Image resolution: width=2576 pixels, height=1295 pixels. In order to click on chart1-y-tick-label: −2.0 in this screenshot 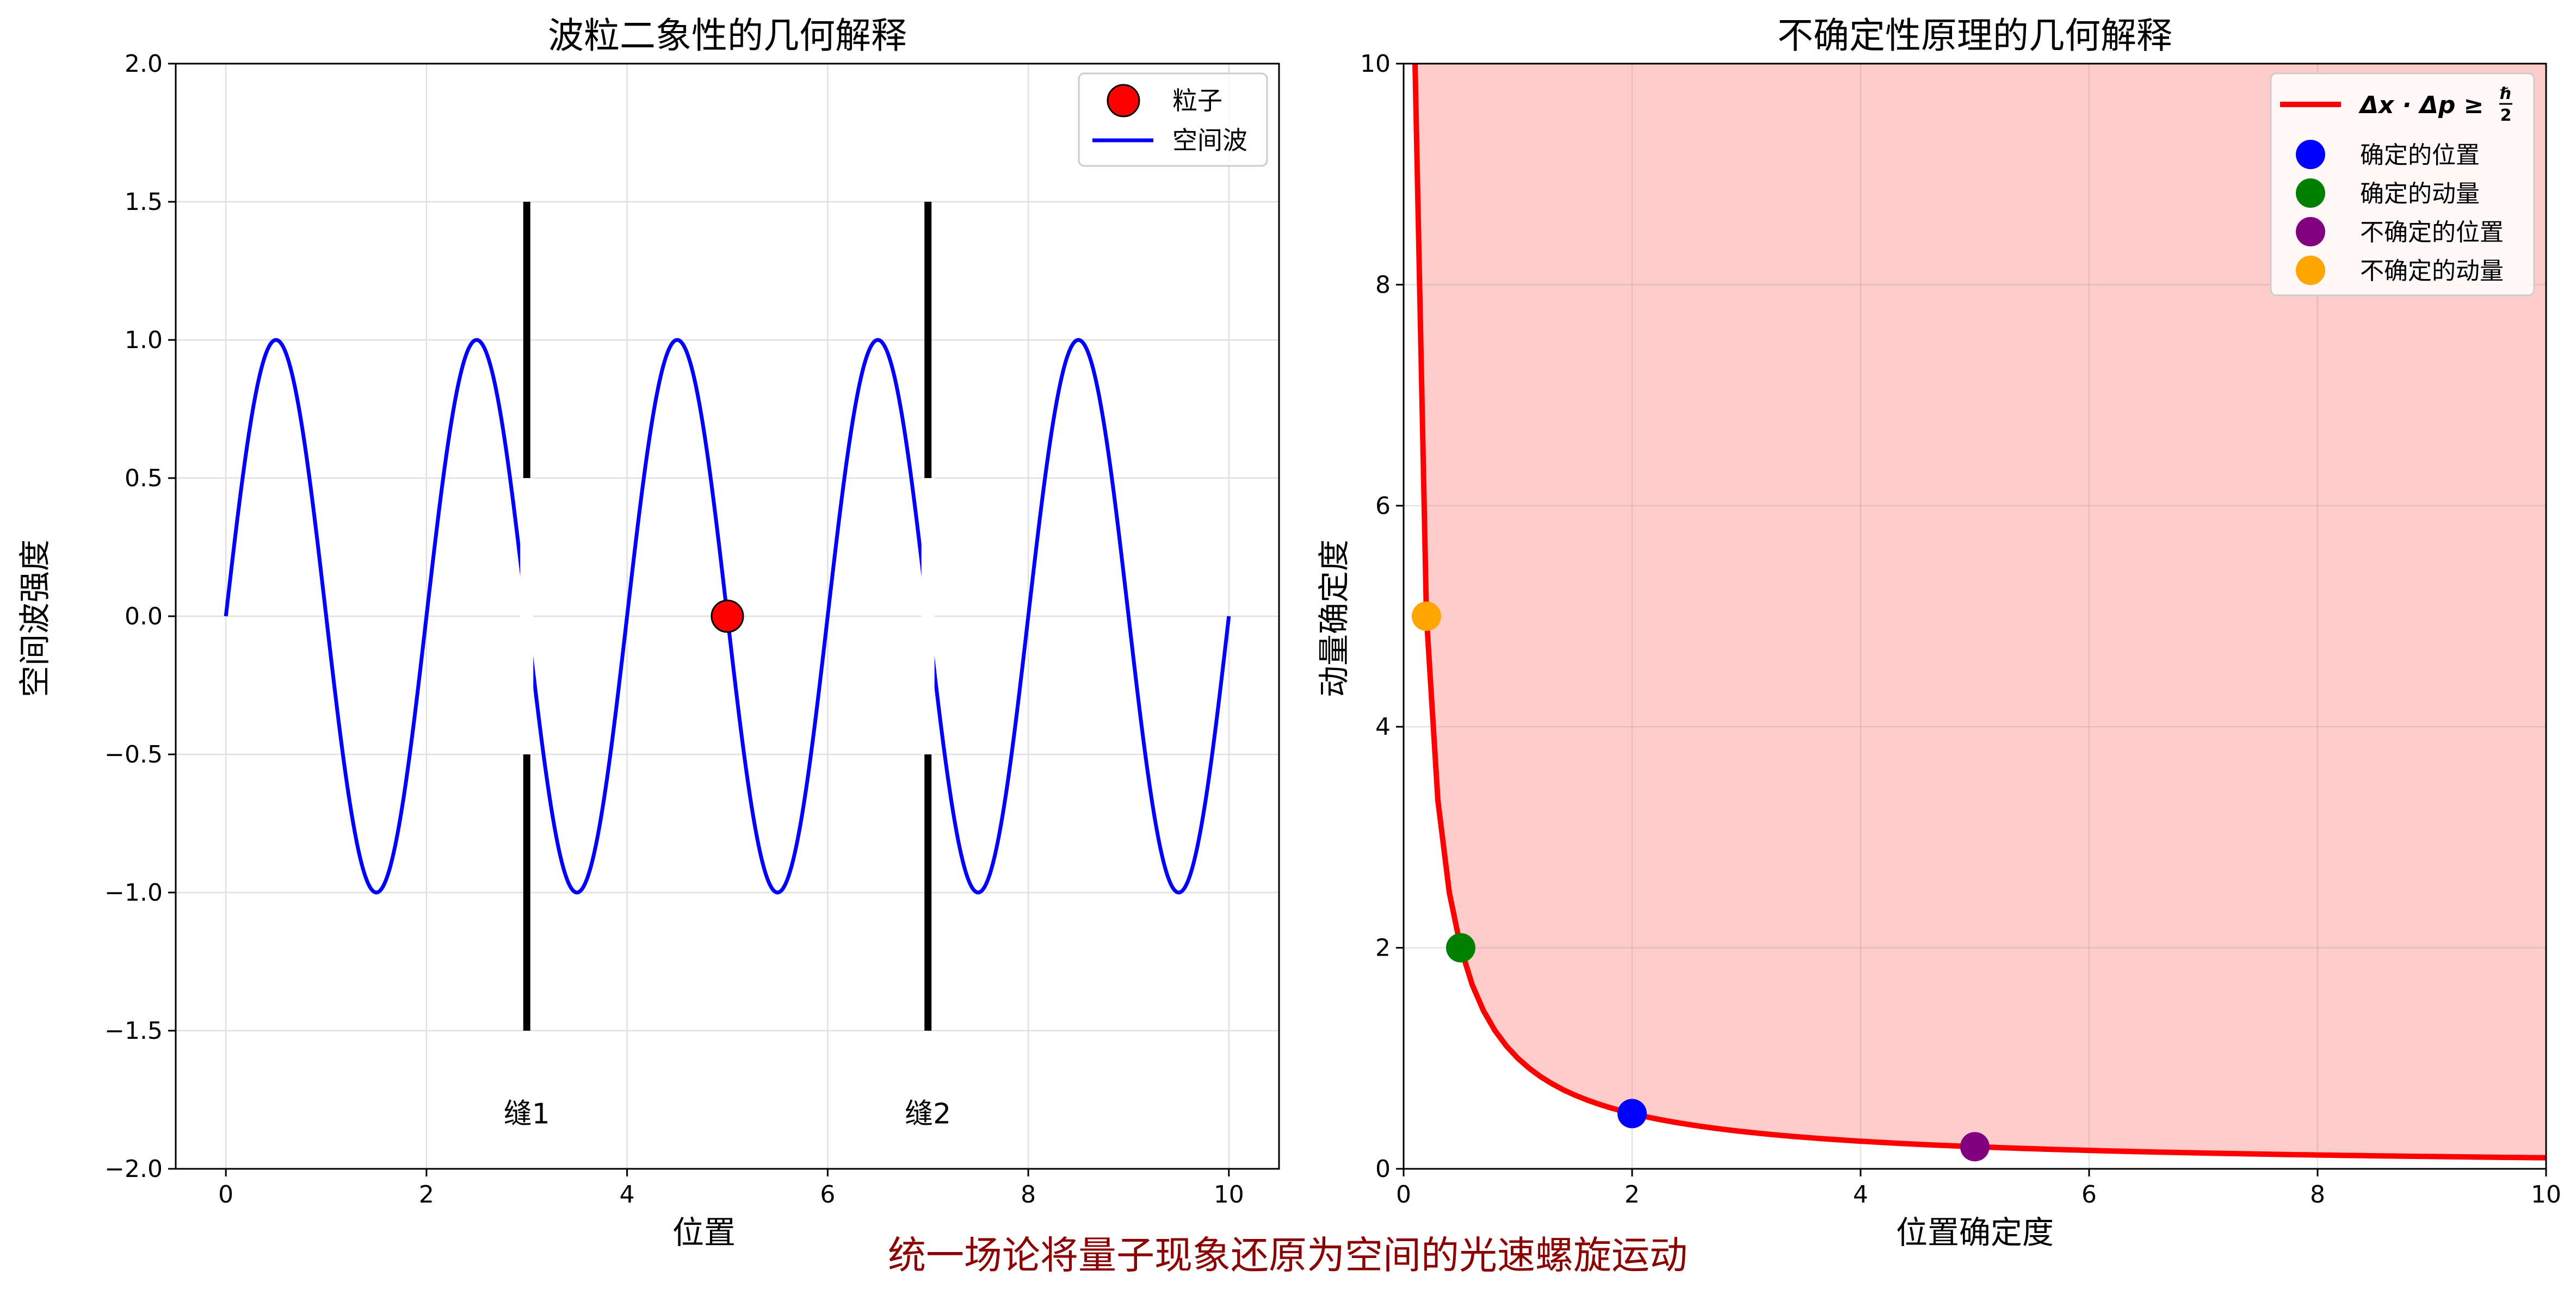, I will do `click(133, 1169)`.